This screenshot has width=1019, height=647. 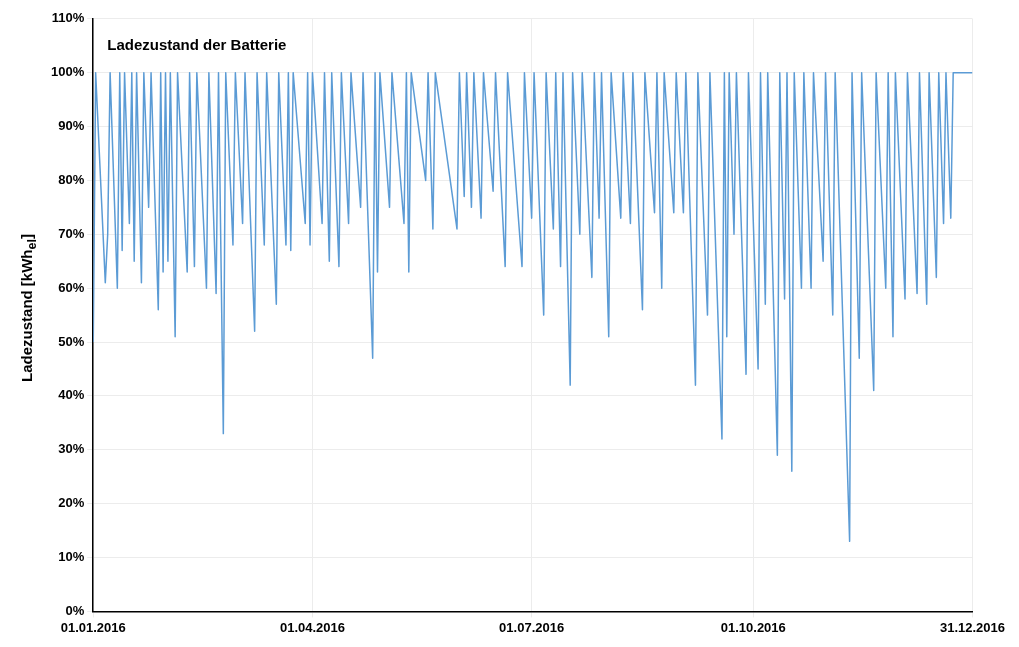 What do you see at coordinates (71, 557) in the screenshot?
I see `y-tick-label: 10%` at bounding box center [71, 557].